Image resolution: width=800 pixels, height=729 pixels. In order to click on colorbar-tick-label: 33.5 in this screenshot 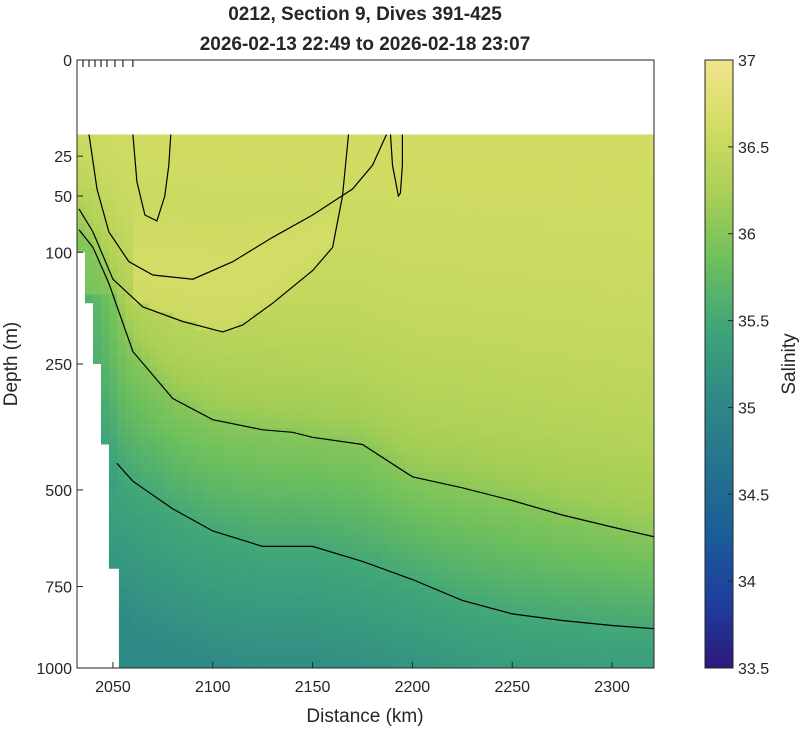, I will do `click(753, 669)`.